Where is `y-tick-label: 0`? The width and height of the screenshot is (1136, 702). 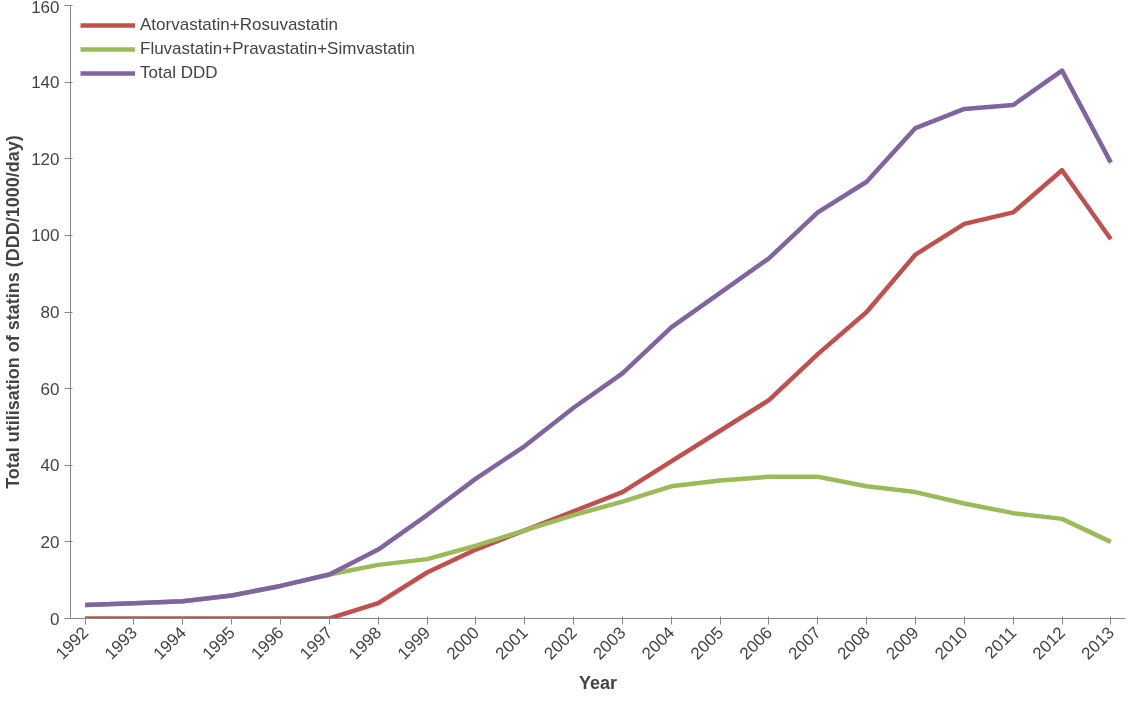
y-tick-label: 0 is located at coordinates (55, 619).